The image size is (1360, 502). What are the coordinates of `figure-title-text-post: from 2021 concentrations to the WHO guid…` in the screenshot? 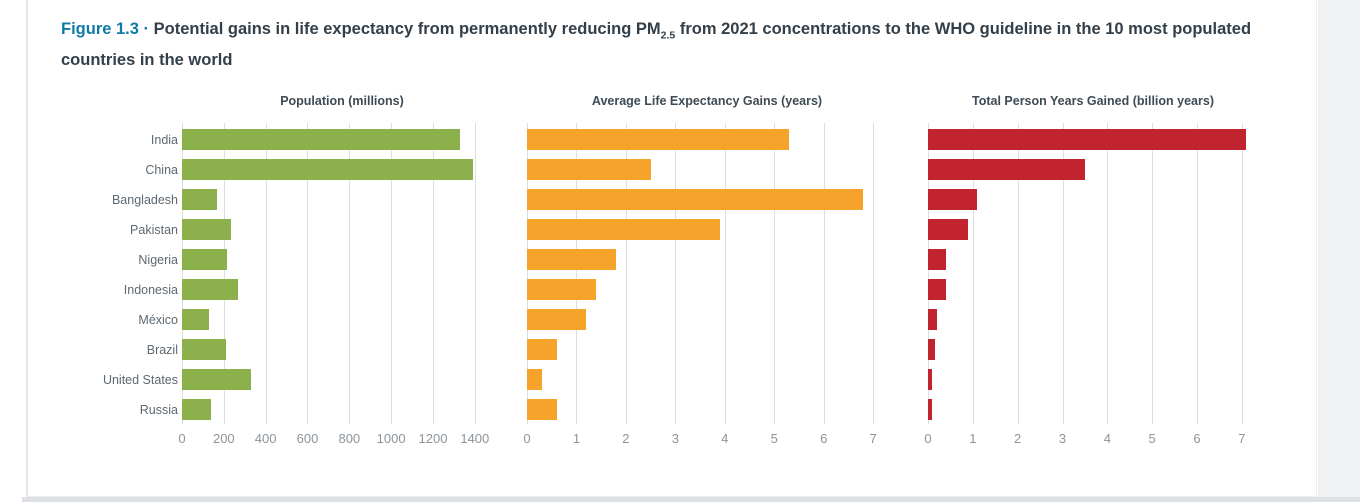 It's located at (656, 45).